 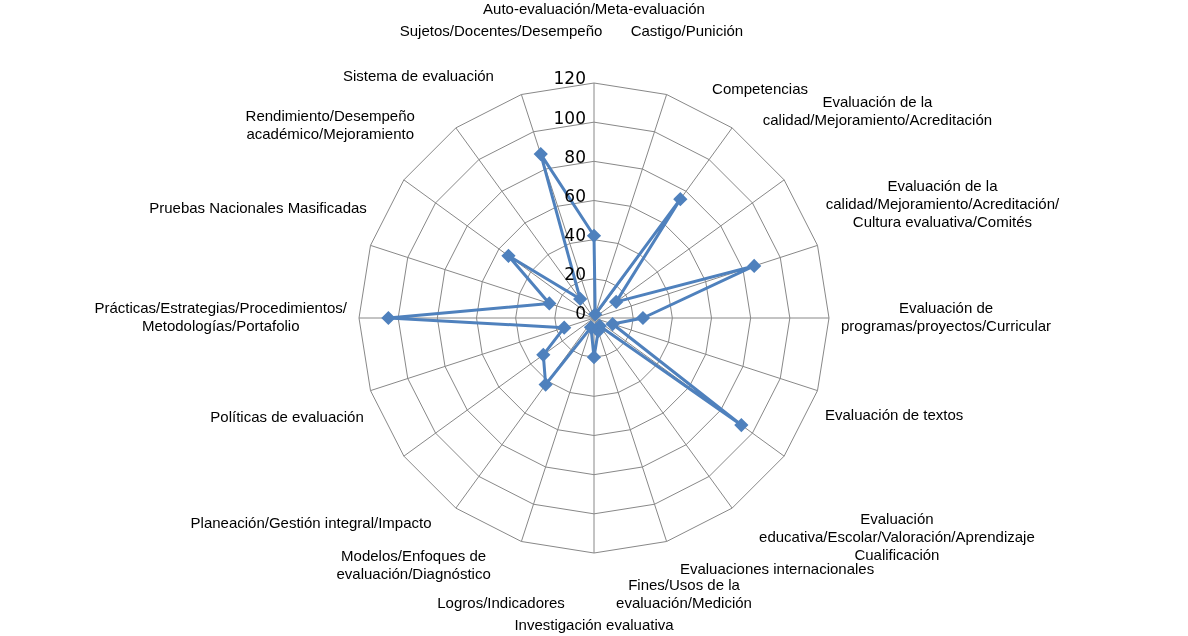 What do you see at coordinates (894, 414) in the screenshot?
I see `spoke-label: Evaluación de textos` at bounding box center [894, 414].